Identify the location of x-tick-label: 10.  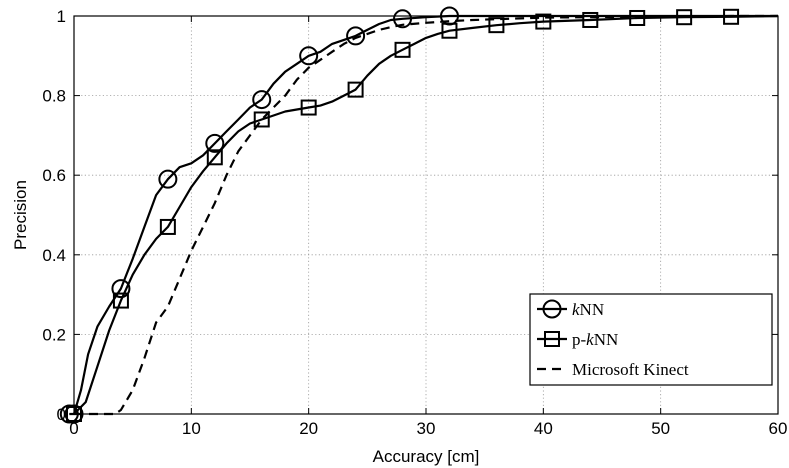
(191, 428).